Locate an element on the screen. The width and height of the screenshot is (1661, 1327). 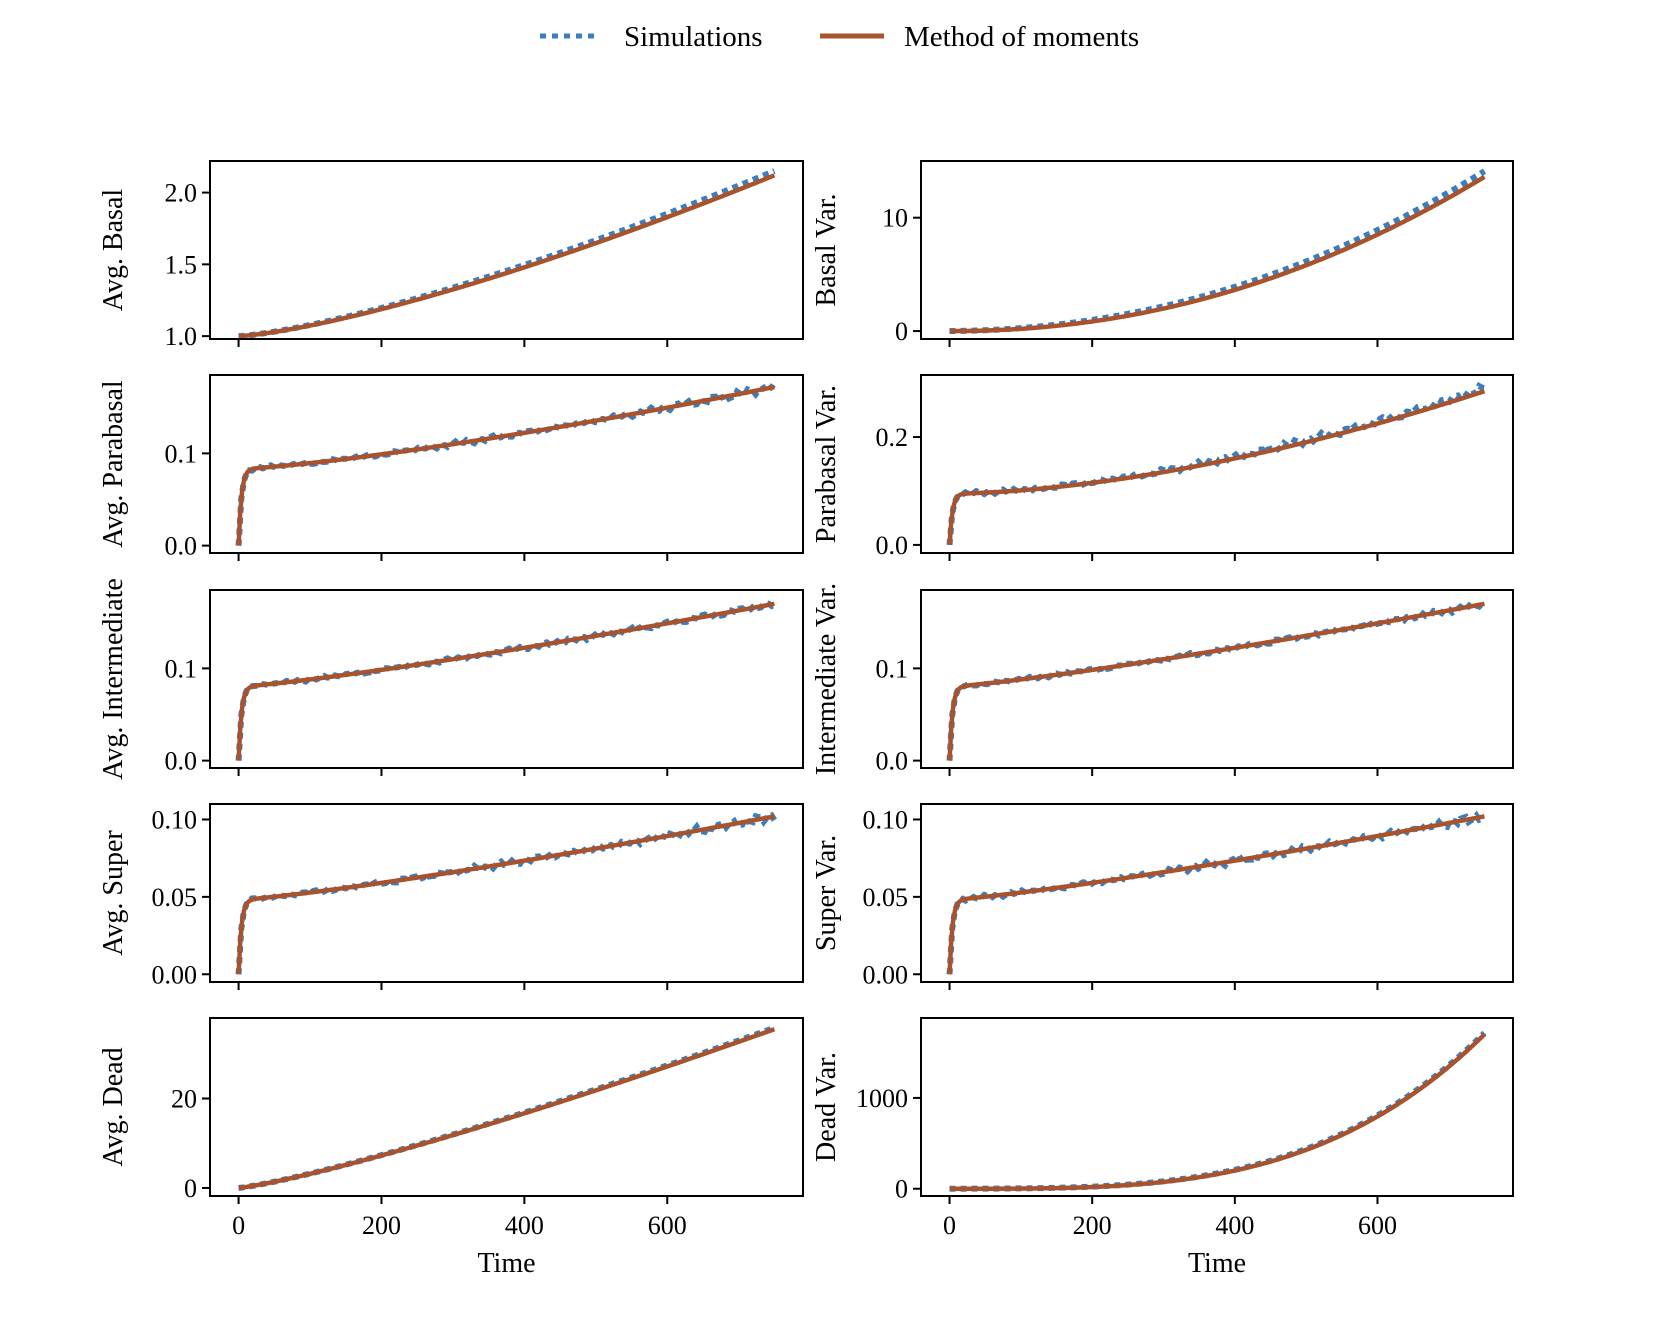
panel-super-var: 0.00 0.05 0.10 Super Var. is located at coordinates (1162, 896).